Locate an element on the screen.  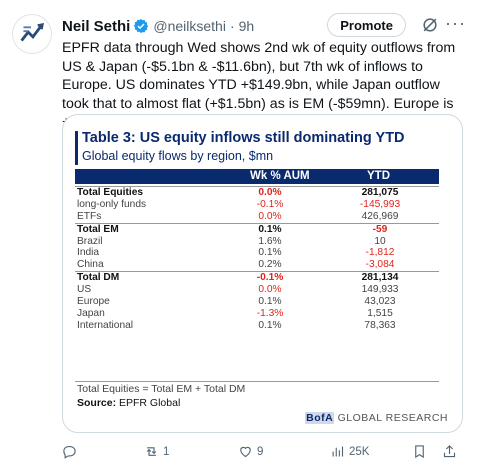
row-ytd-value: -145,993 is located at coordinates (380, 204).